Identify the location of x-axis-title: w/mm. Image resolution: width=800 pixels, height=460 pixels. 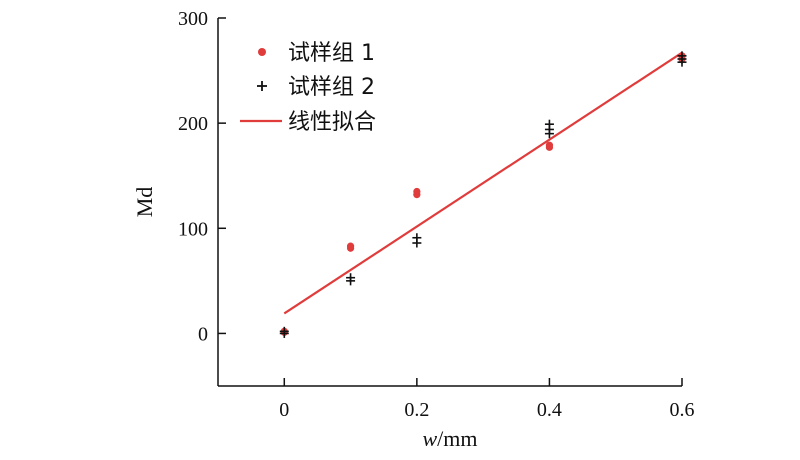
(449, 438).